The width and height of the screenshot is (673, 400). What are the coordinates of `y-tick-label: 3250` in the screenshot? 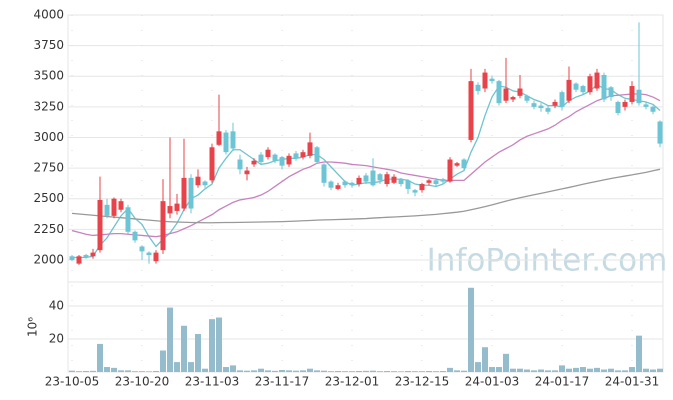 It's located at (48, 106).